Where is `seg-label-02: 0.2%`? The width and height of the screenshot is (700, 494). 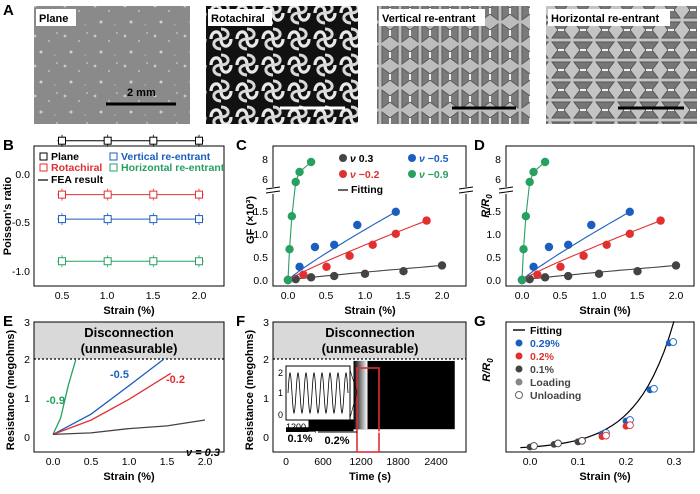 seg-label-02: 0.2% is located at coordinates (336, 441).